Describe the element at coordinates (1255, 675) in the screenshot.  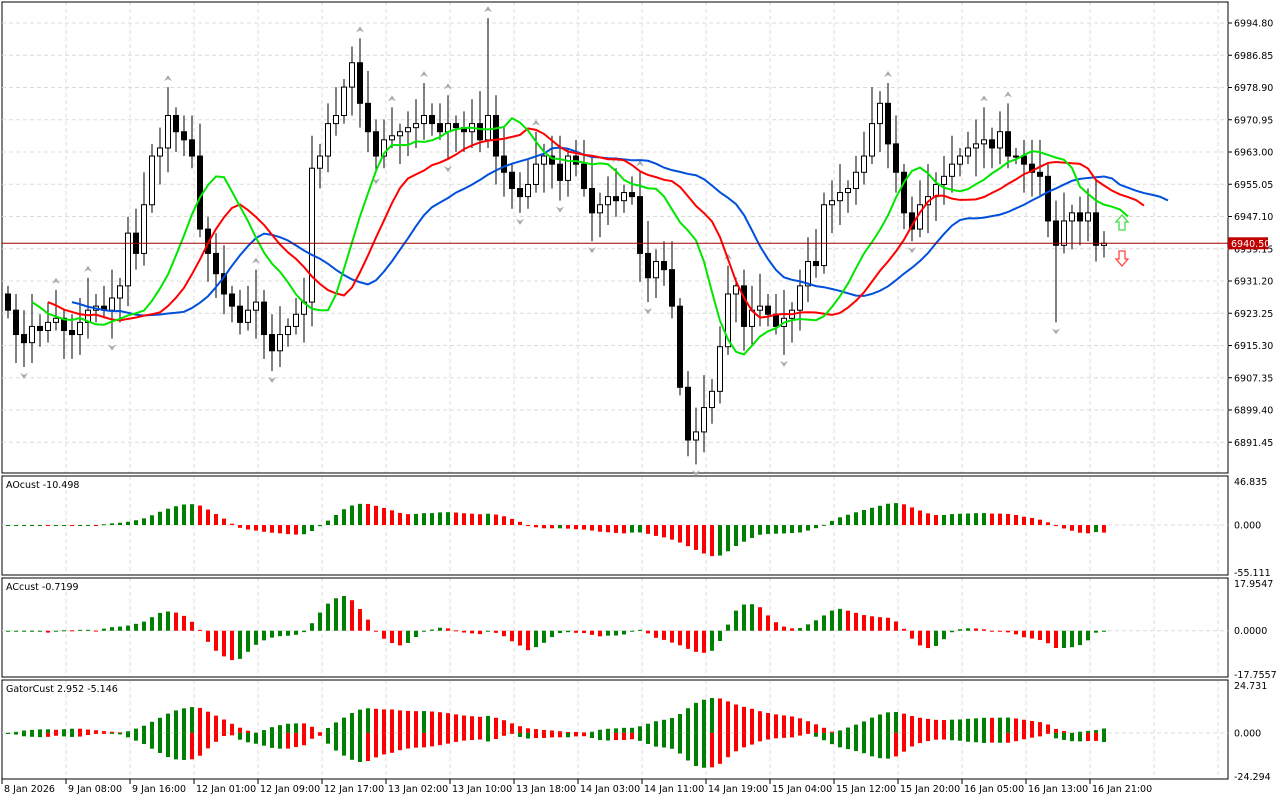
I see `indicator-min-label: -17.7557` at that location.